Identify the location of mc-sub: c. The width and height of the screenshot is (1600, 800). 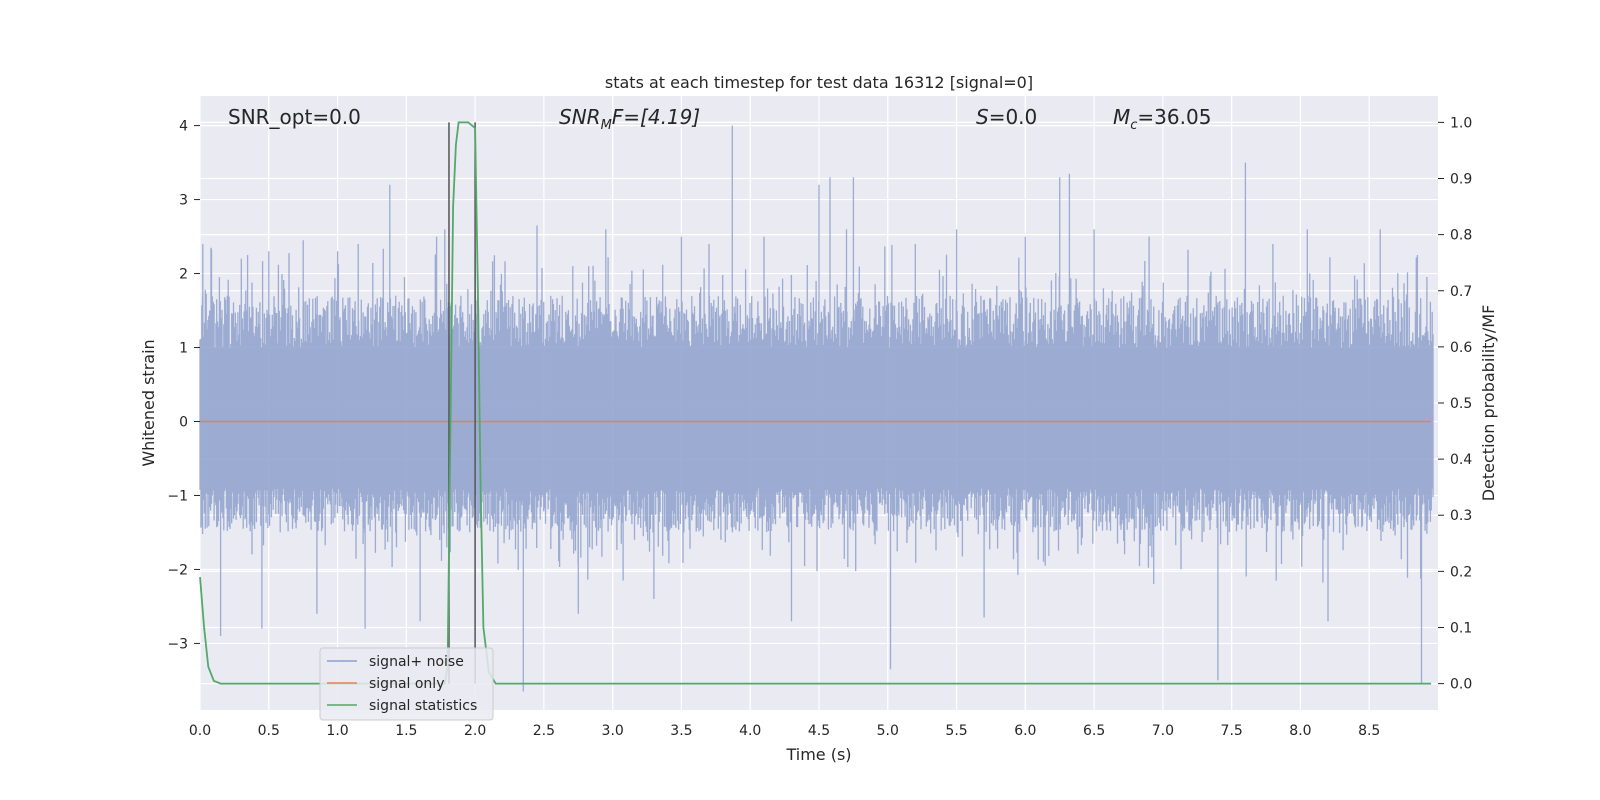
(1133, 125).